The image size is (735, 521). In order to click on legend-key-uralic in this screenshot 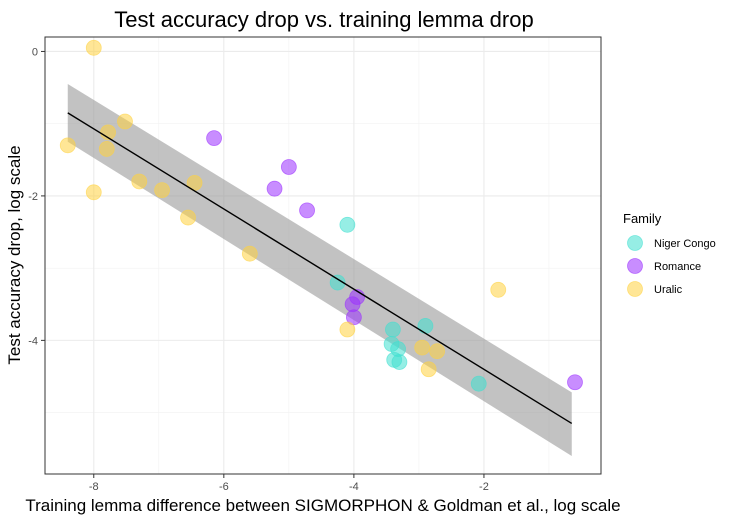, I will do `click(635, 289)`.